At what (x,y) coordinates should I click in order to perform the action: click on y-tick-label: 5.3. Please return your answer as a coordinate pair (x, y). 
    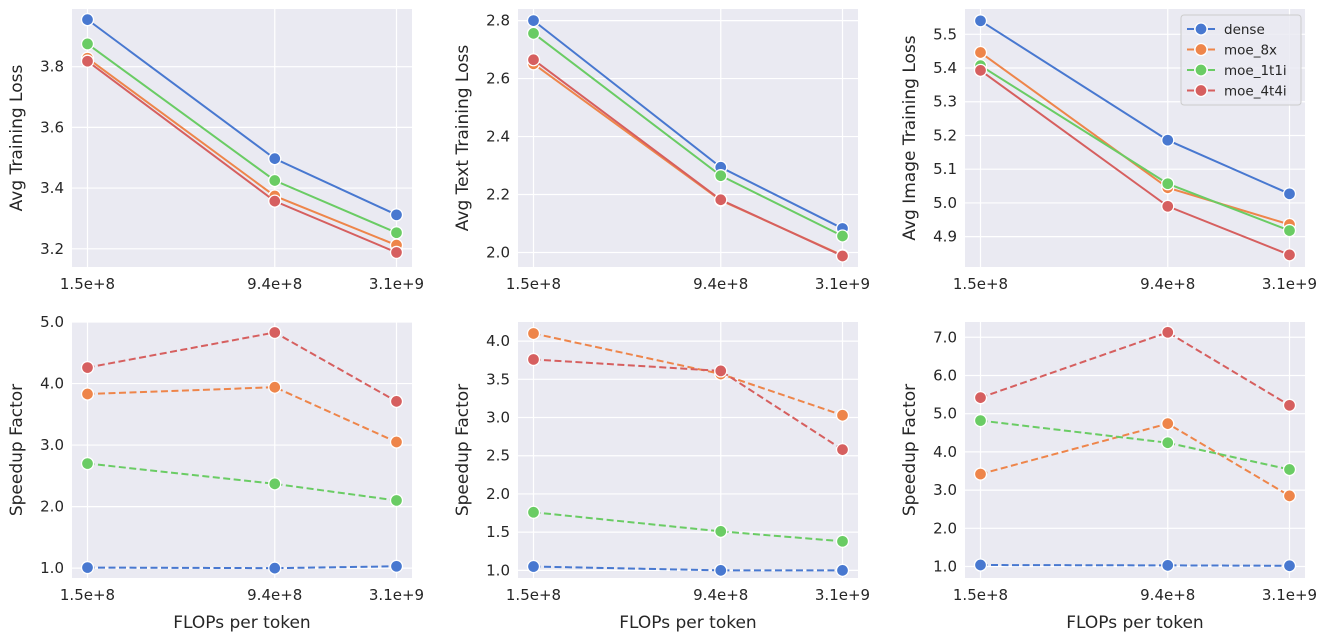
    Looking at the image, I should click on (945, 102).